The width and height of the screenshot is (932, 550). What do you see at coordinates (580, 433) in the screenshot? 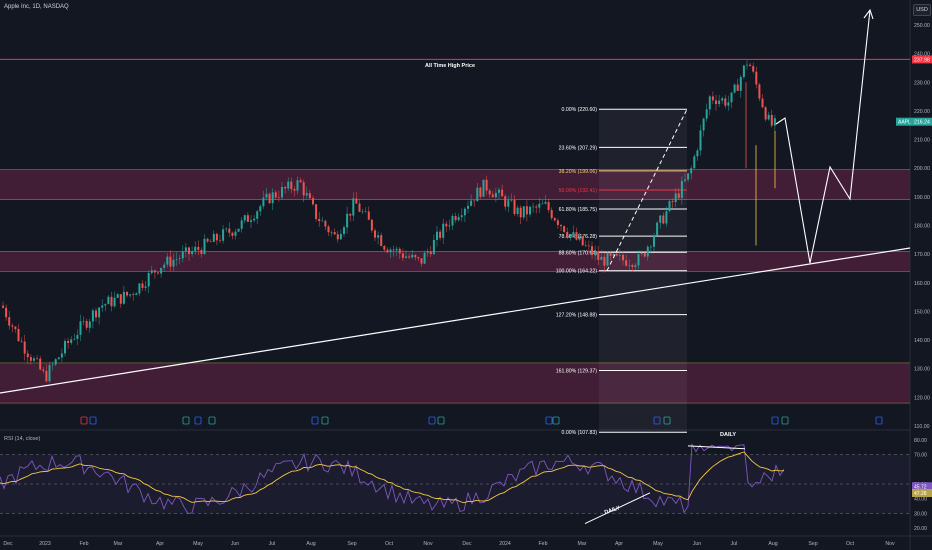
I see `fib-level-label: 0.00% (107.83)` at bounding box center [580, 433].